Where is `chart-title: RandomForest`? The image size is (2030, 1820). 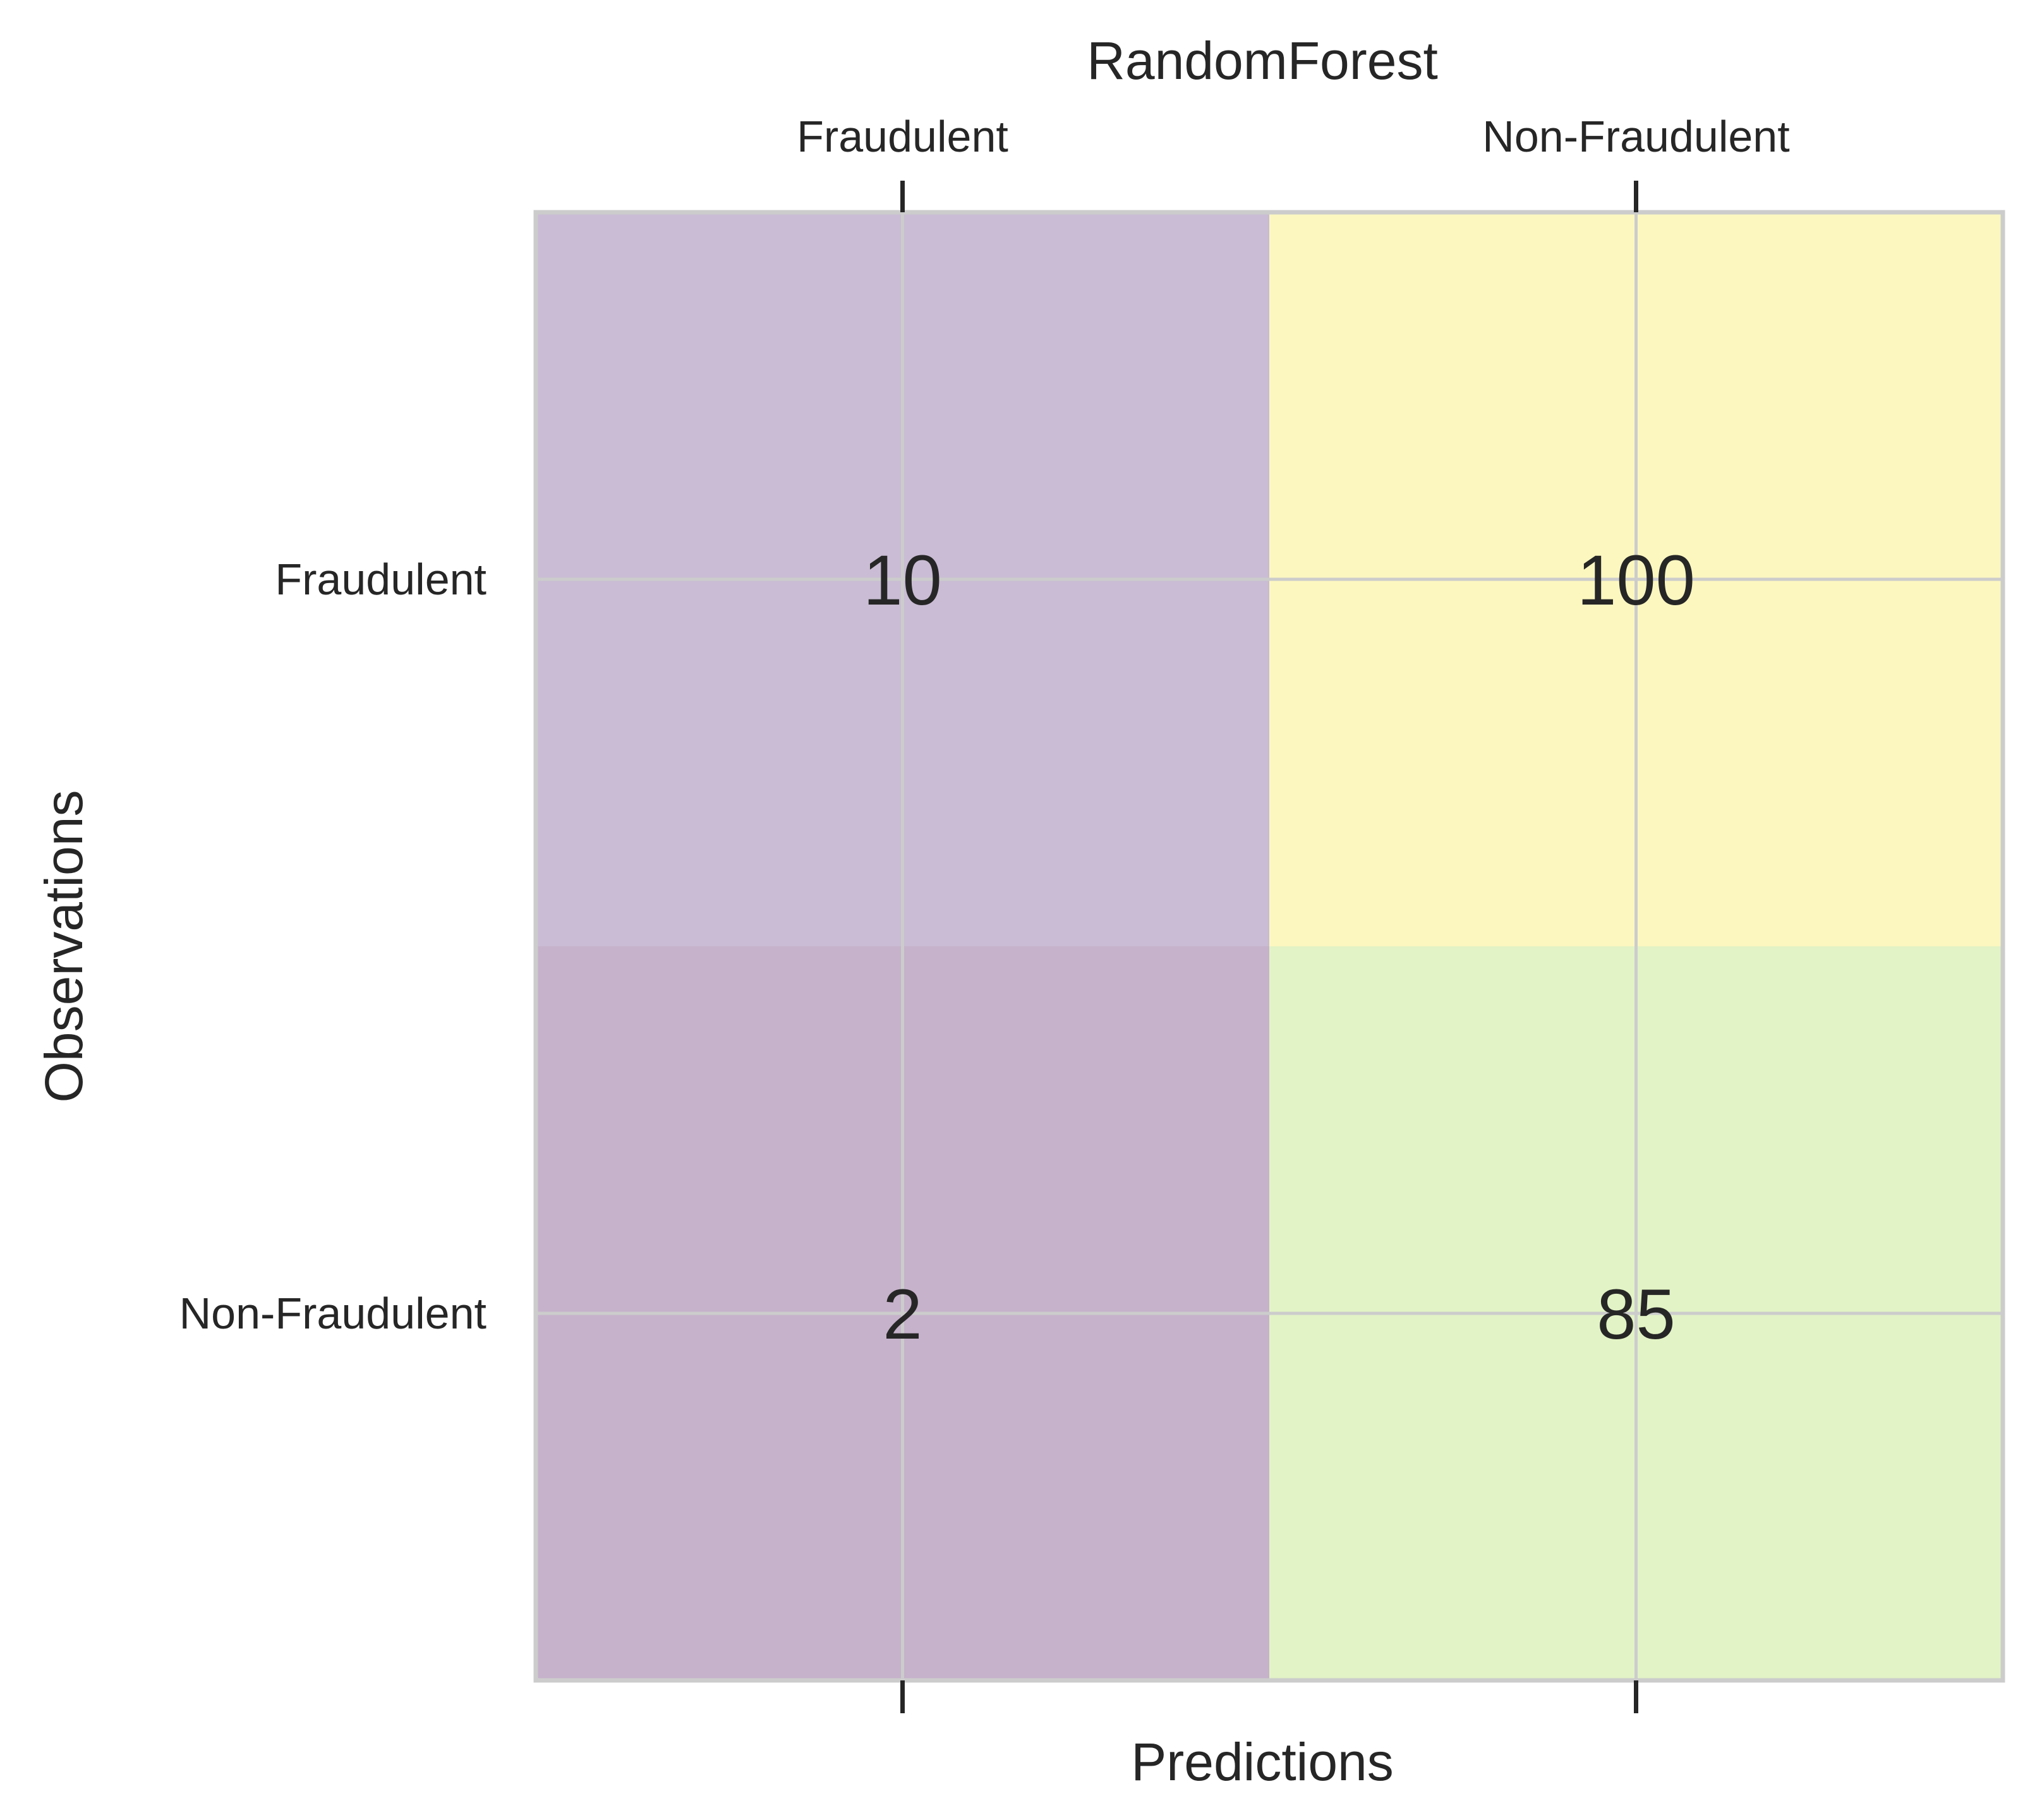
chart-title: RandomForest is located at coordinates (1262, 60).